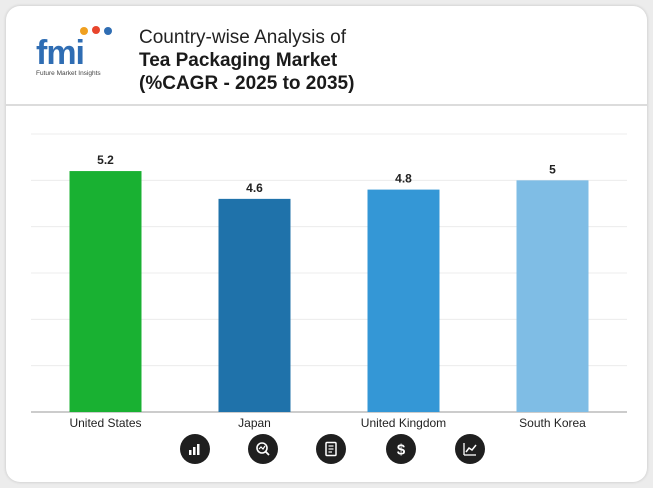 Image resolution: width=653 pixels, height=488 pixels. Describe the element at coordinates (403, 179) in the screenshot. I see `data-label: 4.8` at that location.